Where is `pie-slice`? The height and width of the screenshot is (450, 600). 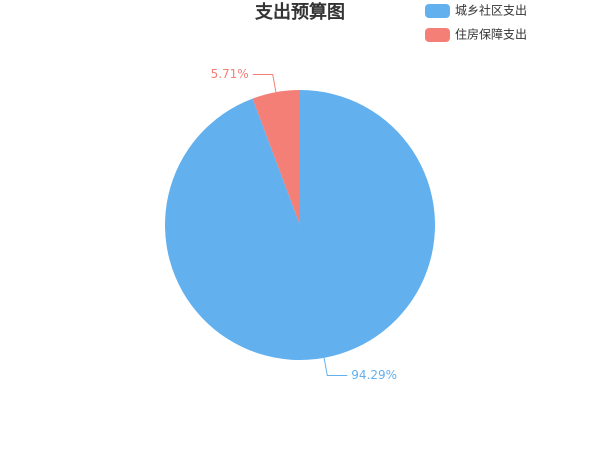
pie-slice is located at coordinates (276, 157).